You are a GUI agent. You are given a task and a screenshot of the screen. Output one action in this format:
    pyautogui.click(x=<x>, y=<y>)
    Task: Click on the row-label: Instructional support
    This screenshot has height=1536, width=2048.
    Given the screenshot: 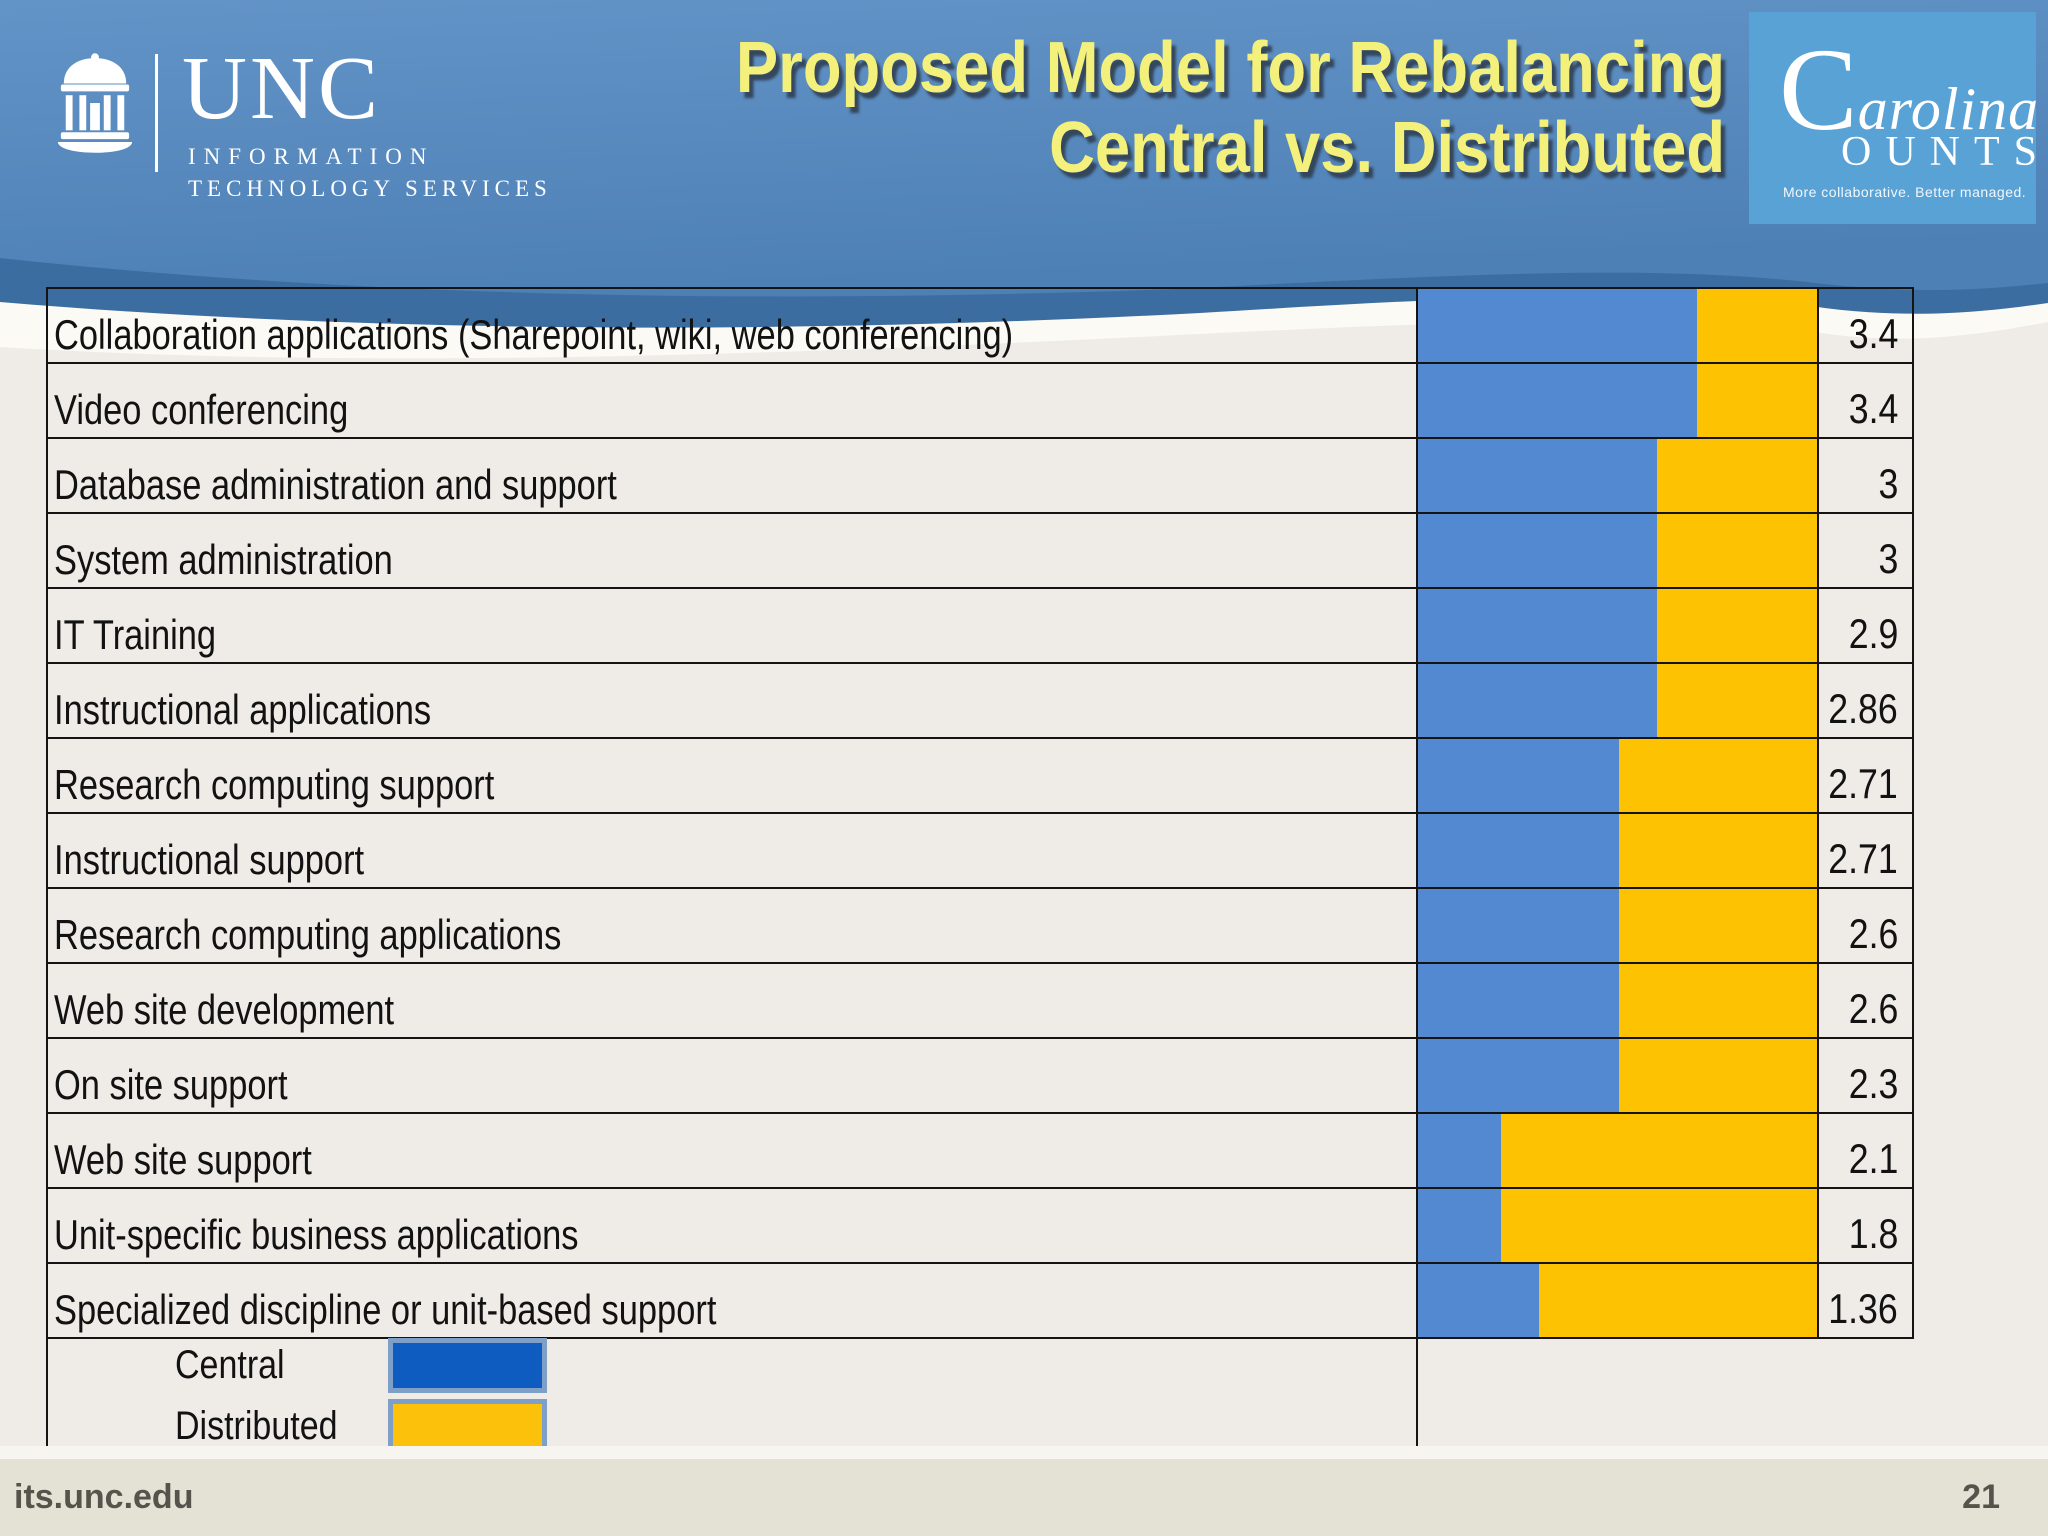 What is the action you would take?
    pyautogui.click(x=209, y=859)
    